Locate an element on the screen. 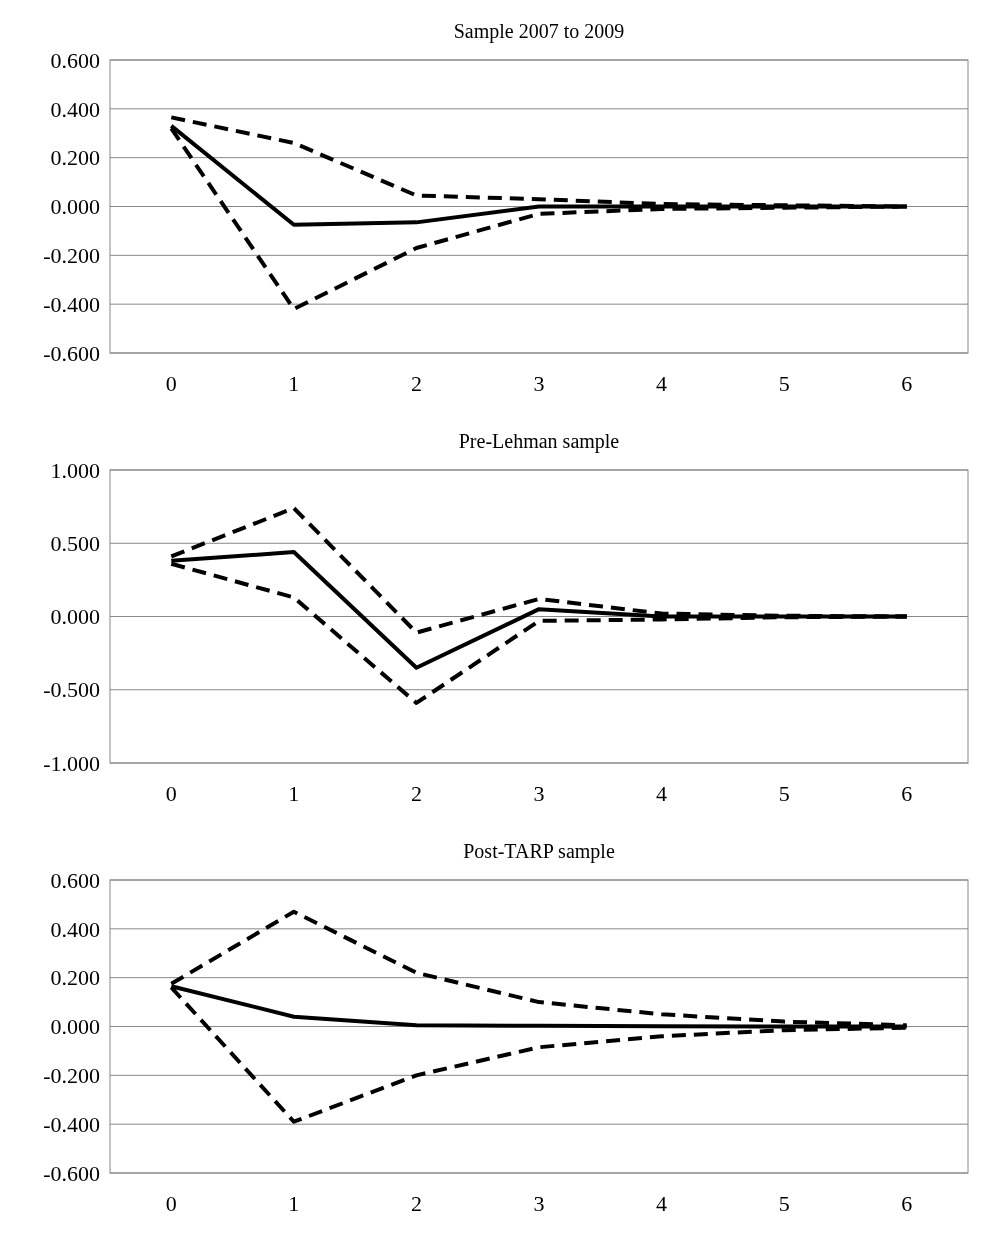  chart-title: Post-TARP sample is located at coordinates (539, 851).